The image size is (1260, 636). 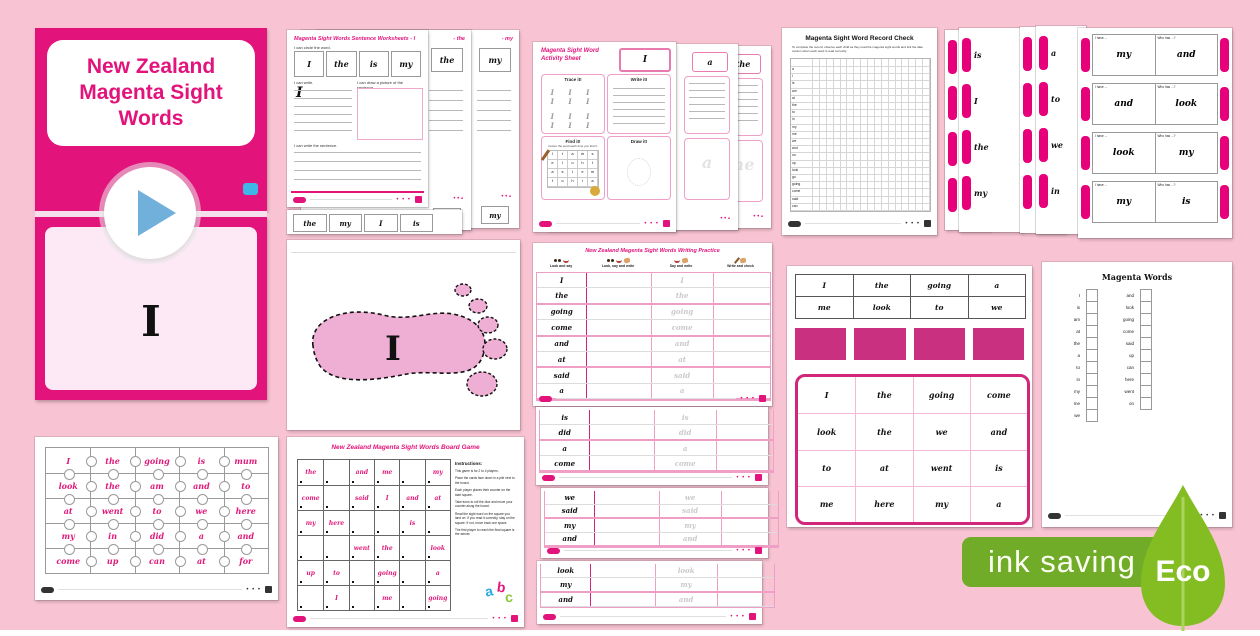 I want to click on writing-cell: we, so click(x=570, y=497).